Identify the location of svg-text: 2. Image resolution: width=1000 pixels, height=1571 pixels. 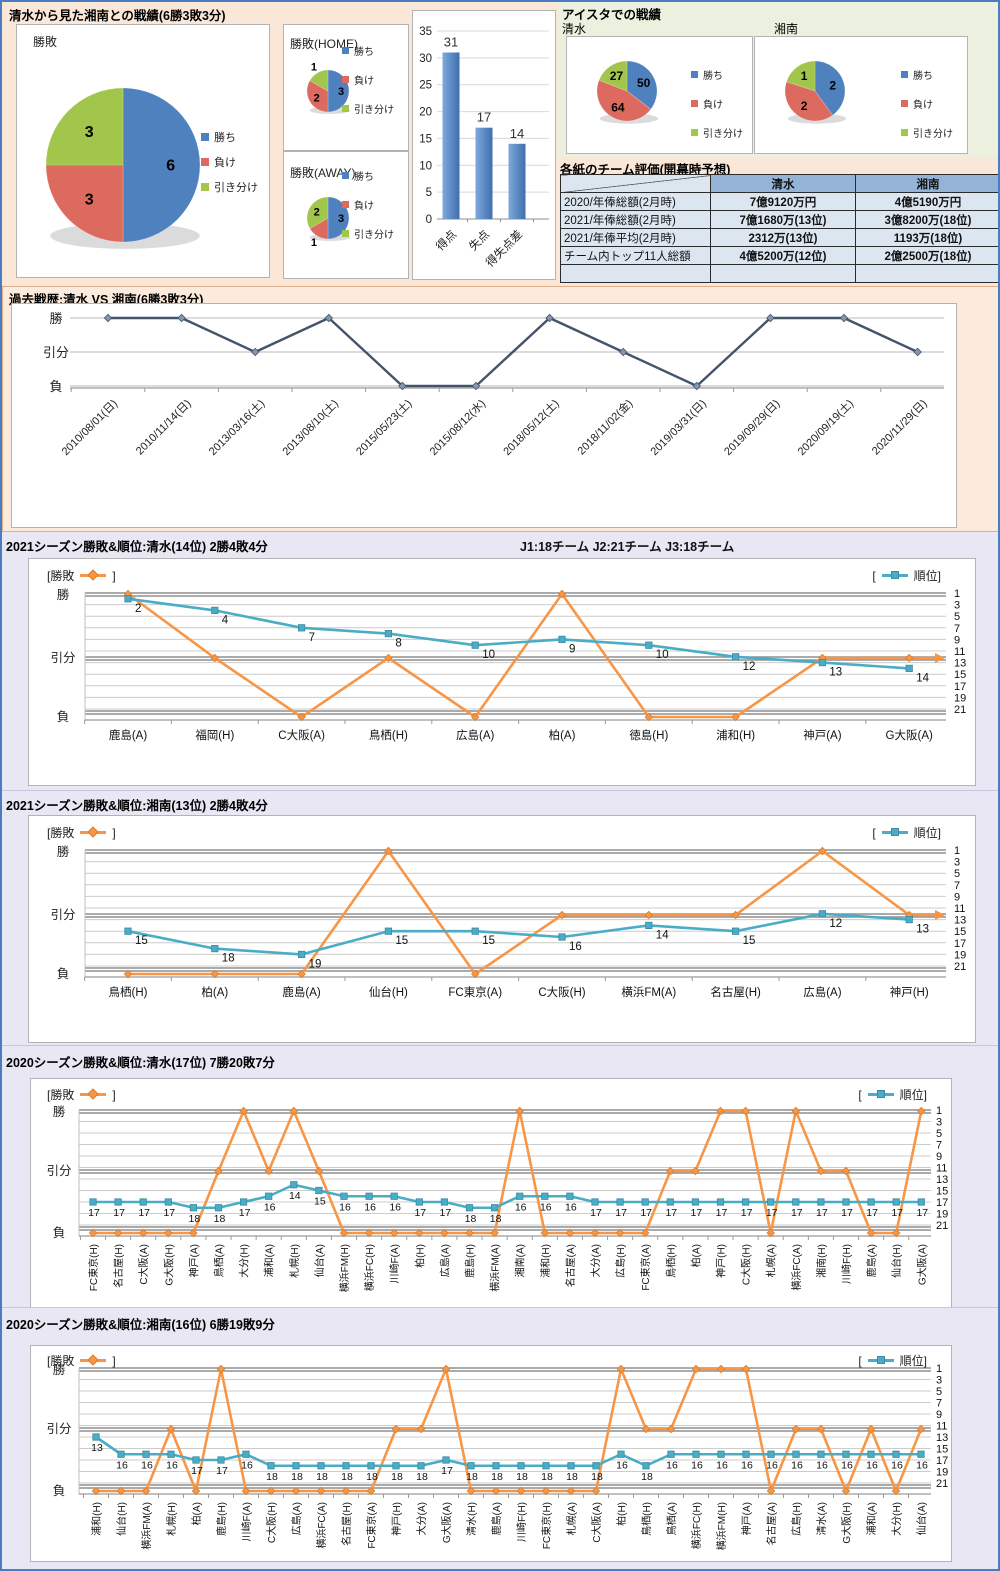
(317, 98).